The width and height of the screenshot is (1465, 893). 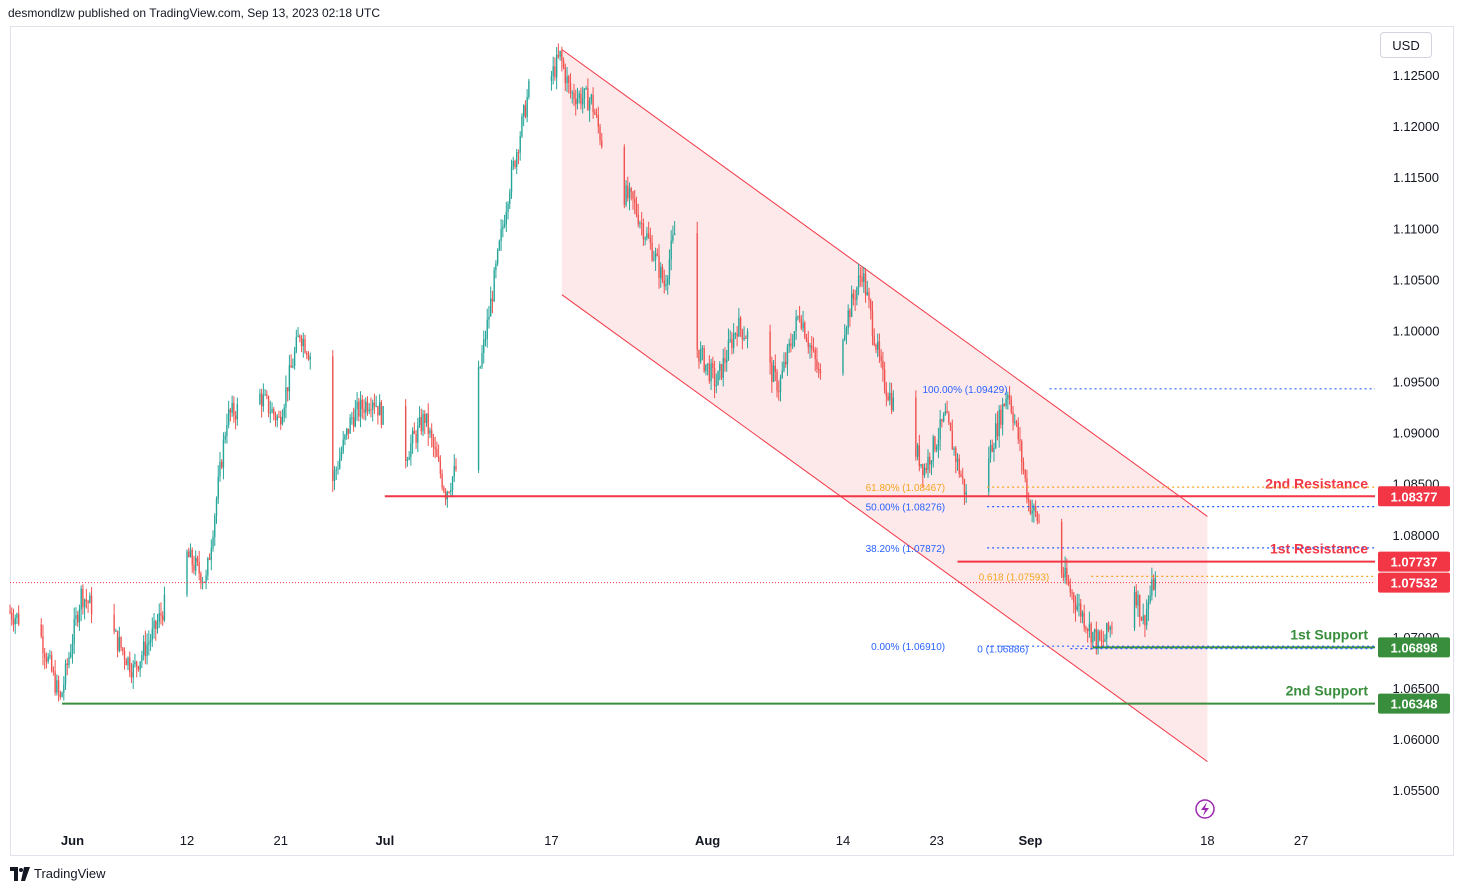 What do you see at coordinates (1329, 634) in the screenshot?
I see `support-label: 1st Support` at bounding box center [1329, 634].